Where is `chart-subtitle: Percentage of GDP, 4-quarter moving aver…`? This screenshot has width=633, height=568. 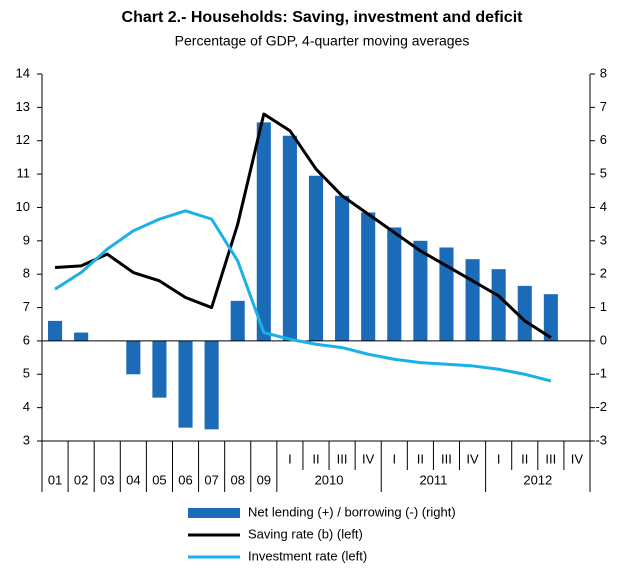 chart-subtitle: Percentage of GDP, 4-quarter moving aver… is located at coordinates (322, 41).